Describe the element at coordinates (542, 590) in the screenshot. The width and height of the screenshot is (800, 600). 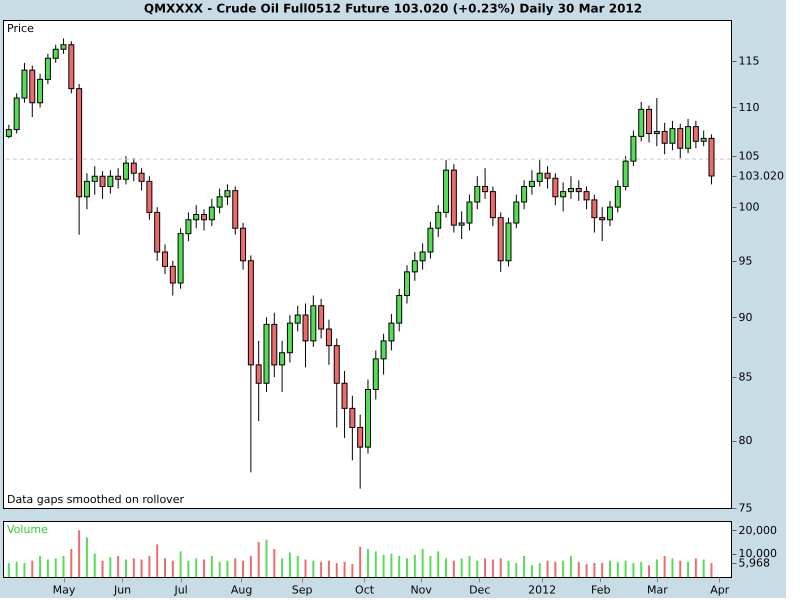
I see `x-tick-label: 2012` at that location.